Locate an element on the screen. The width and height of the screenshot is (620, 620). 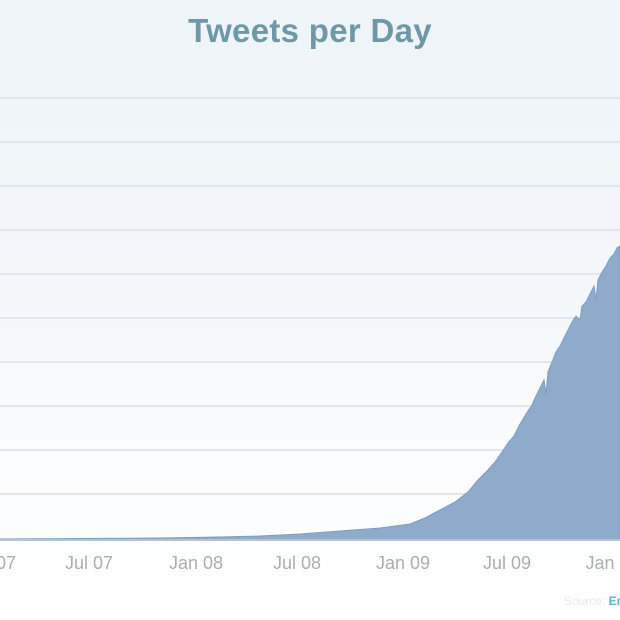
x-tick-label: Jul 09 is located at coordinates (507, 563).